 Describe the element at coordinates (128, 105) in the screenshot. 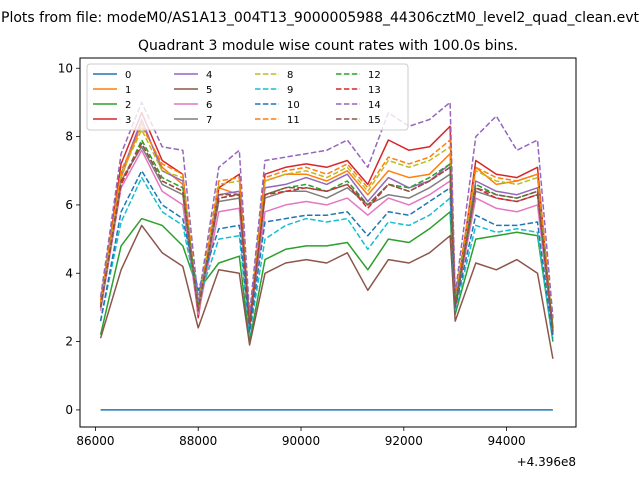

I see `legend-label-2: 2` at that location.